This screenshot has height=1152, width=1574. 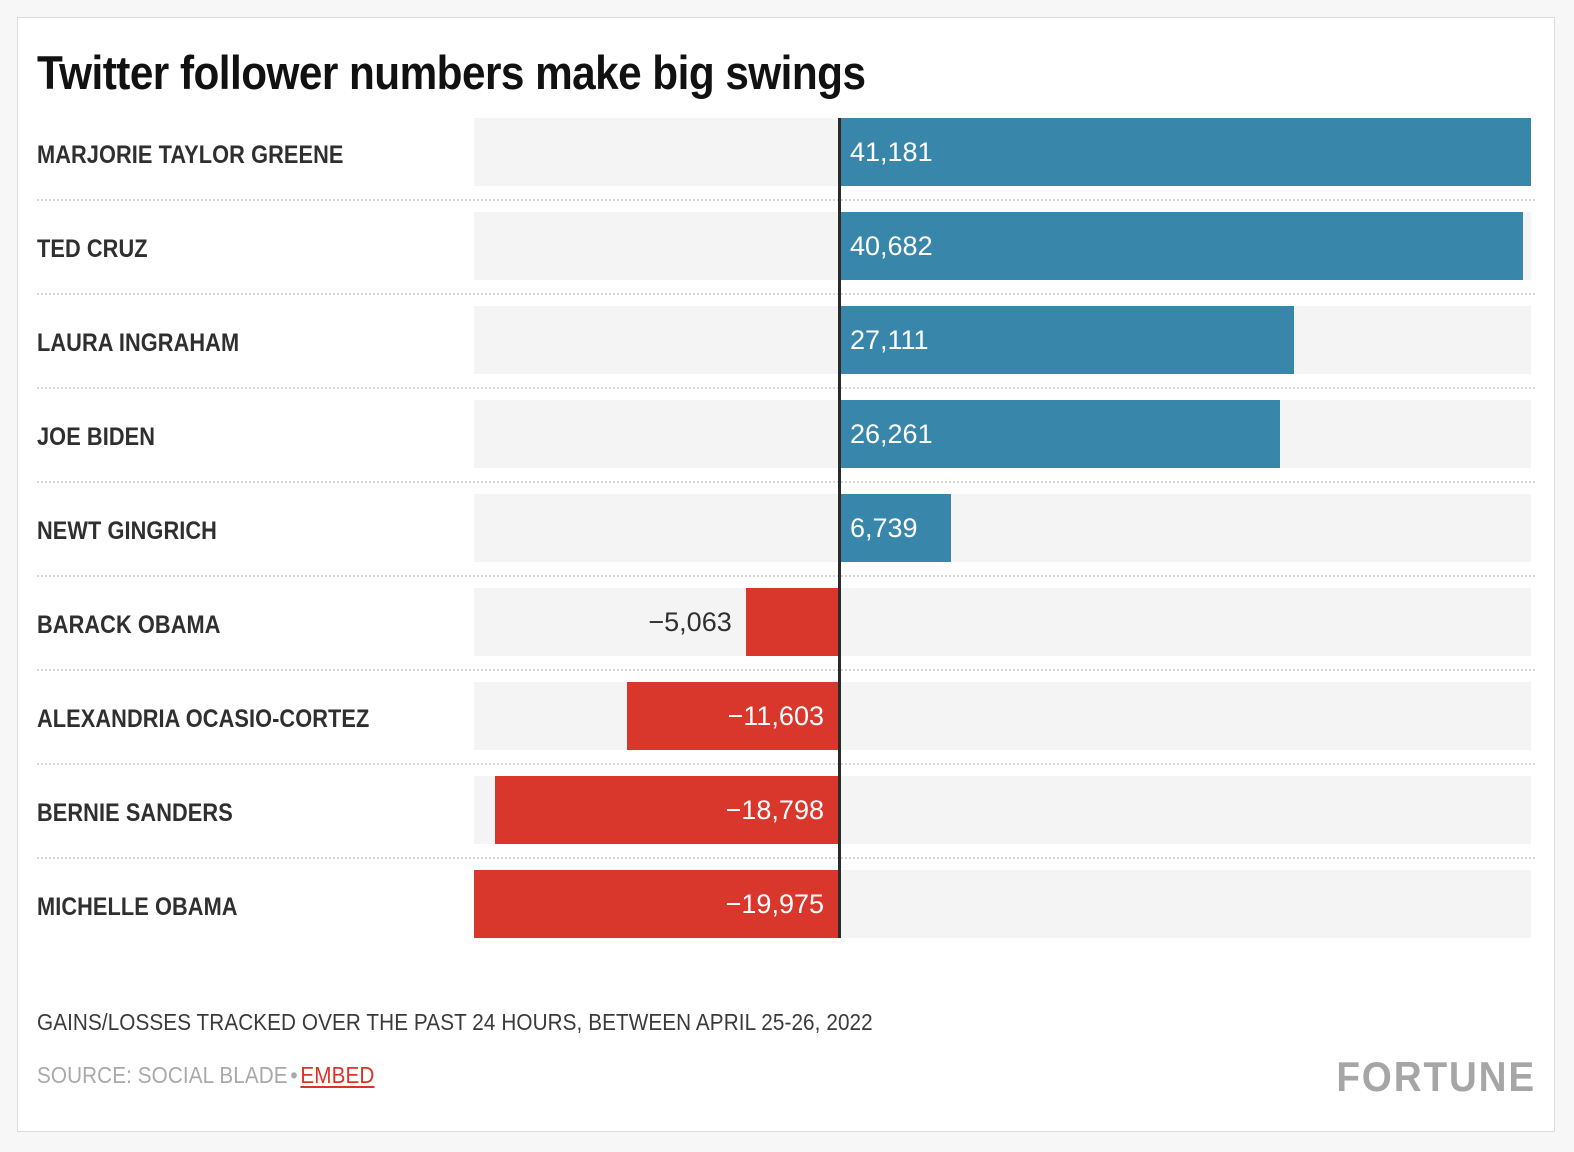 I want to click on source-line: SOURCE: SOCIAL BLADE • EMBED, so click(x=205, y=1075).